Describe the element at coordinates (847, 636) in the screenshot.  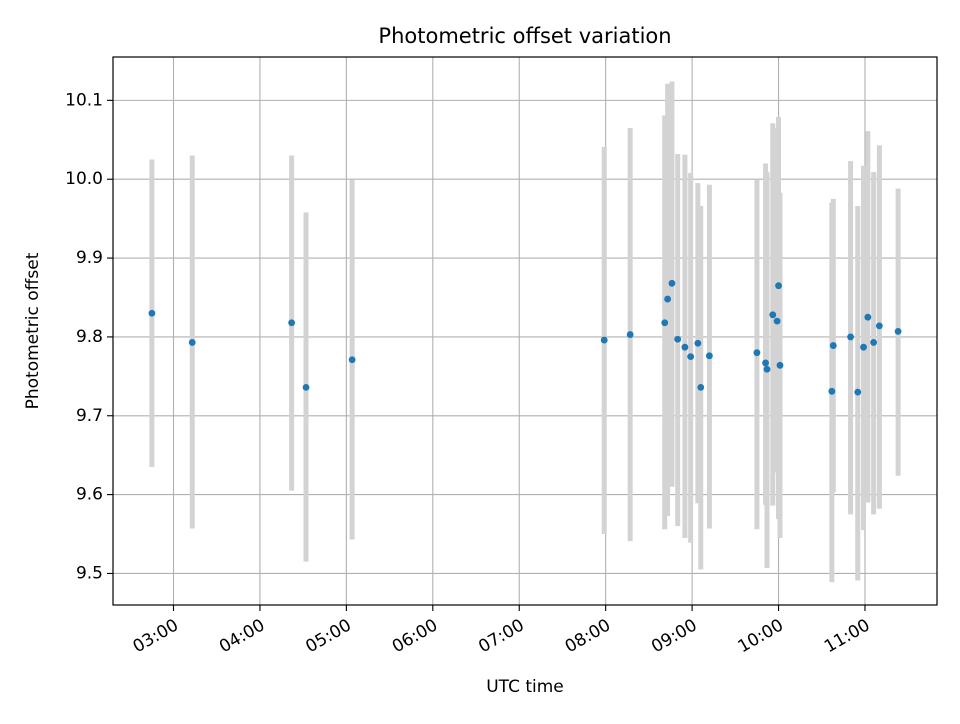
I see `x-tick-label: 11:00` at that location.